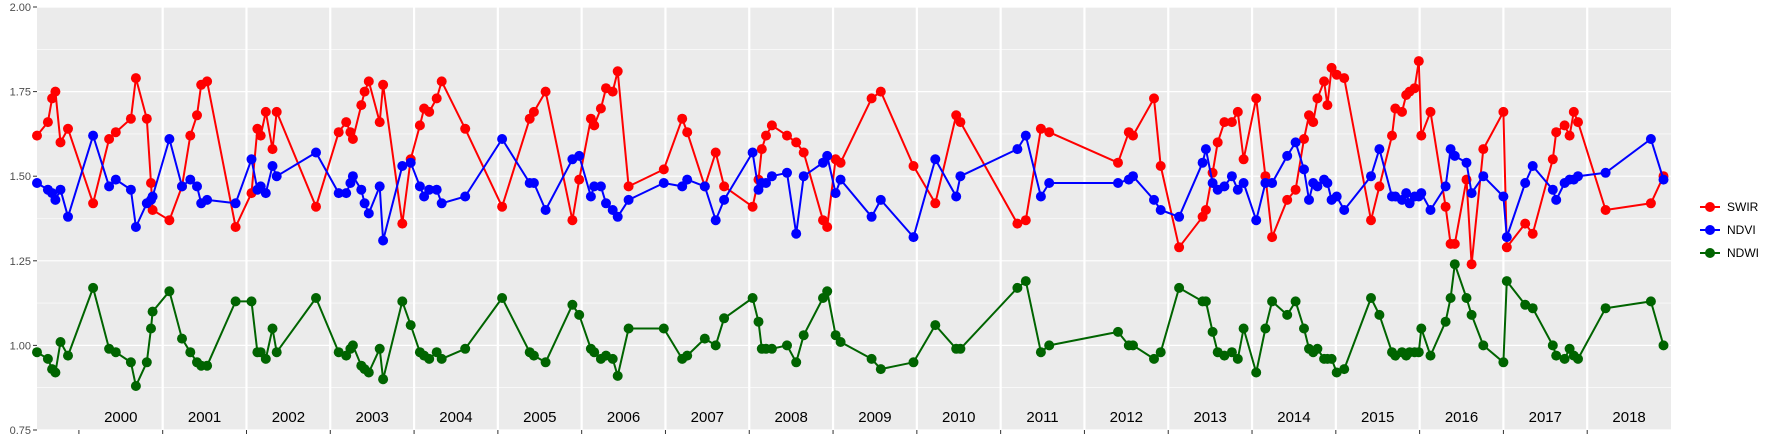 The width and height of the screenshot is (1773, 442). What do you see at coordinates (20, 93) in the screenshot?
I see `y-tick-label: 1.75` at bounding box center [20, 93].